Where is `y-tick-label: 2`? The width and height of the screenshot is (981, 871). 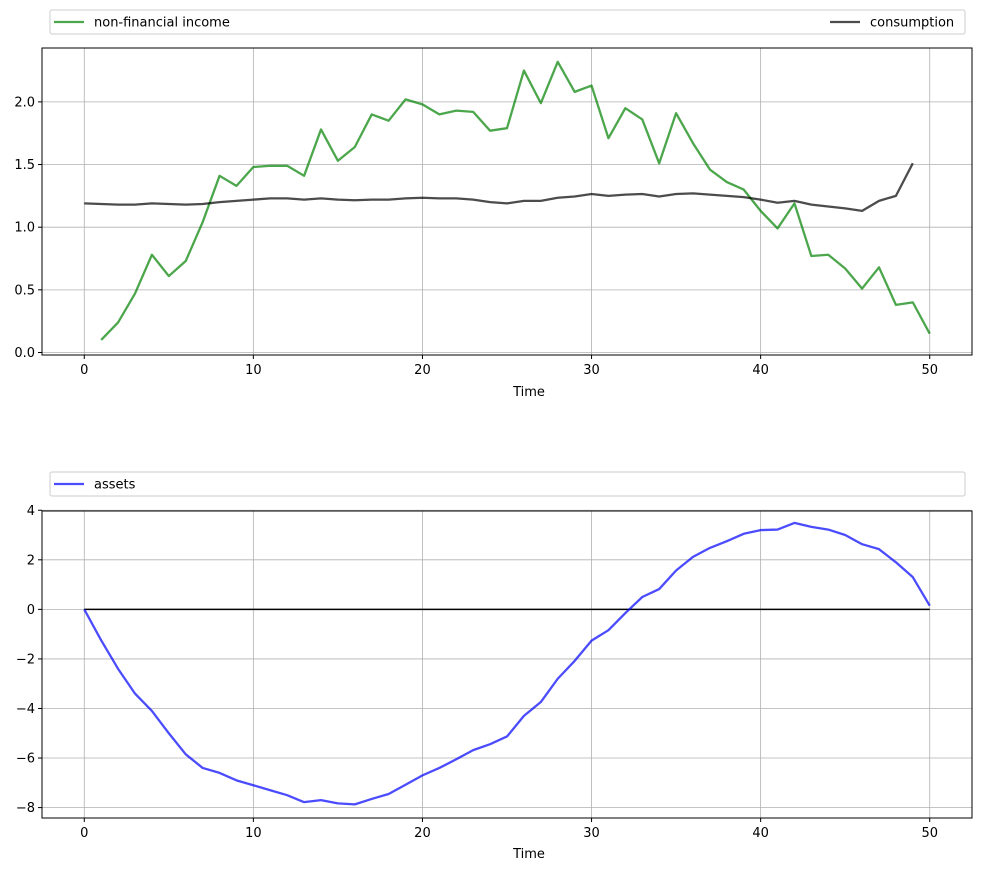
y-tick-label: 2 is located at coordinates (31, 560).